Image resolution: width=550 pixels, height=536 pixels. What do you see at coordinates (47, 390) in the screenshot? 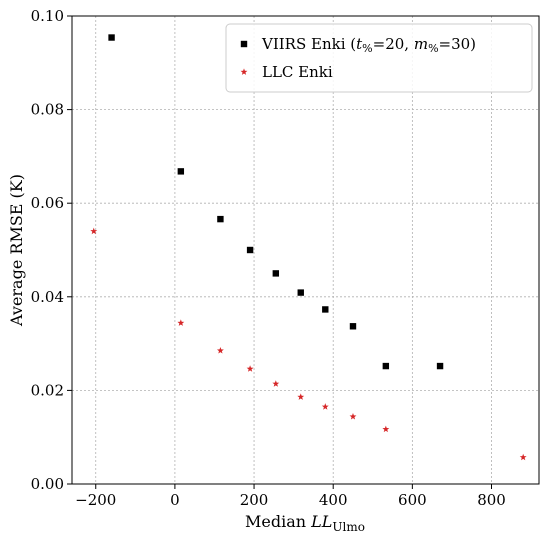
I see `y-tick-label: 0.02` at bounding box center [47, 390].